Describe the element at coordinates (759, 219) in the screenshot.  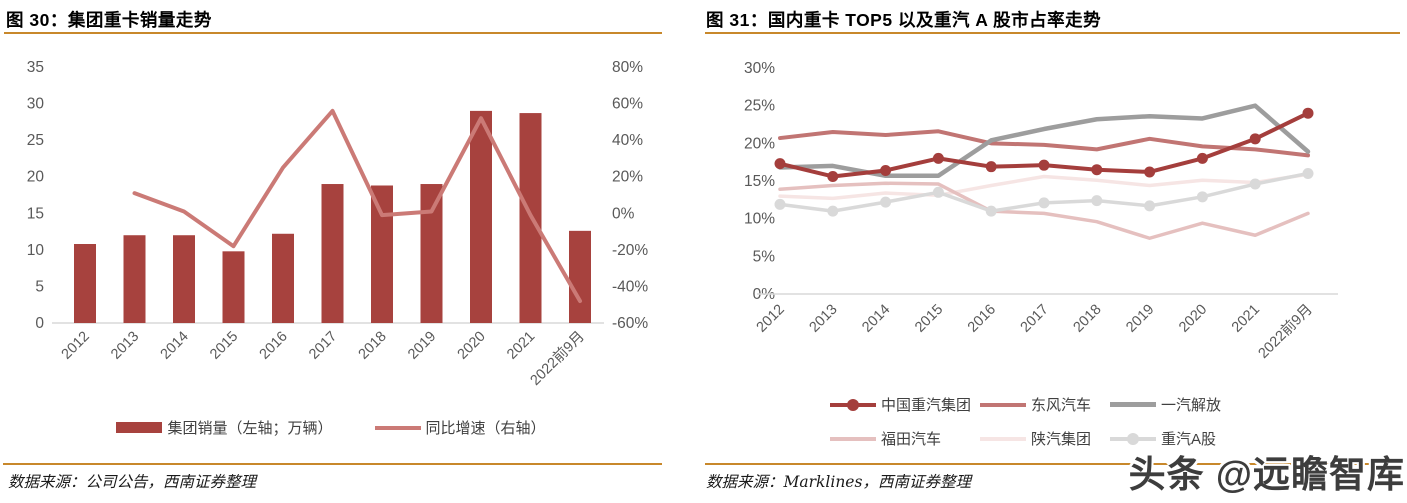
I see `y-axis-tick: 10%` at that location.